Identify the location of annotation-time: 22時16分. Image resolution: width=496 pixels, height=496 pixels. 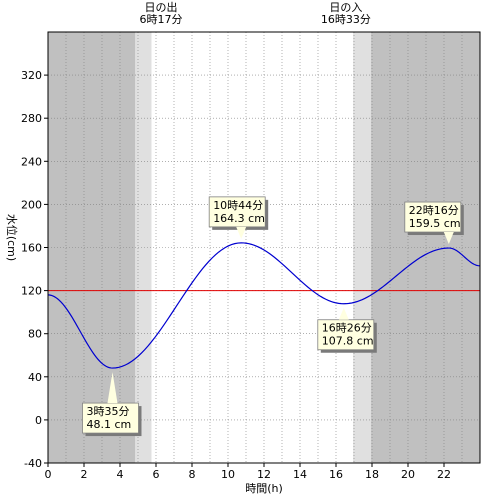
(434, 210).